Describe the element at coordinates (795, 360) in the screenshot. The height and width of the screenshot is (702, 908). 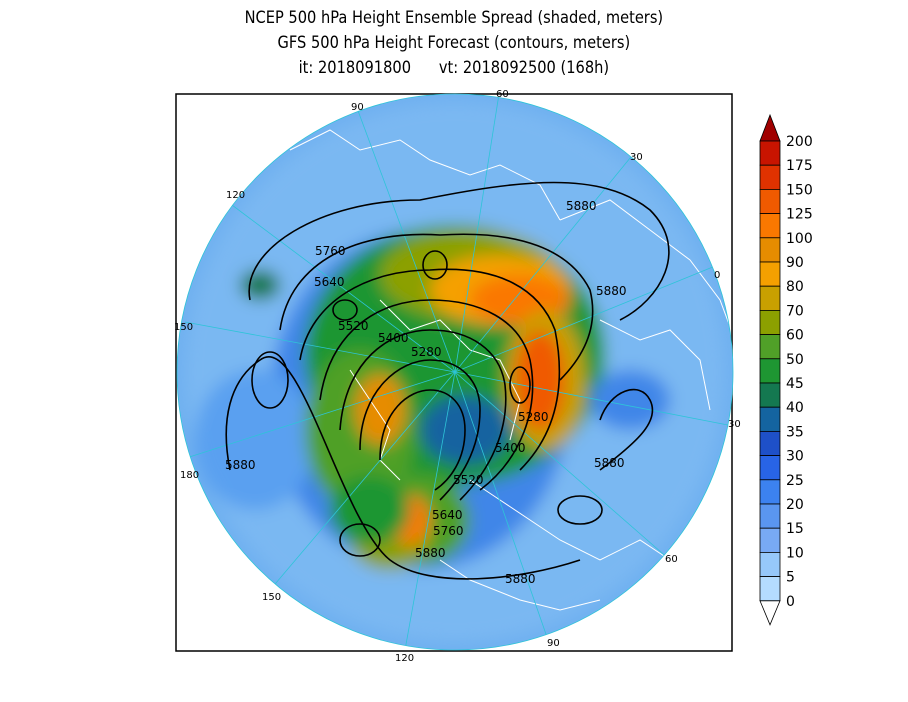
I see `colorbar-level-label: 50` at that location.